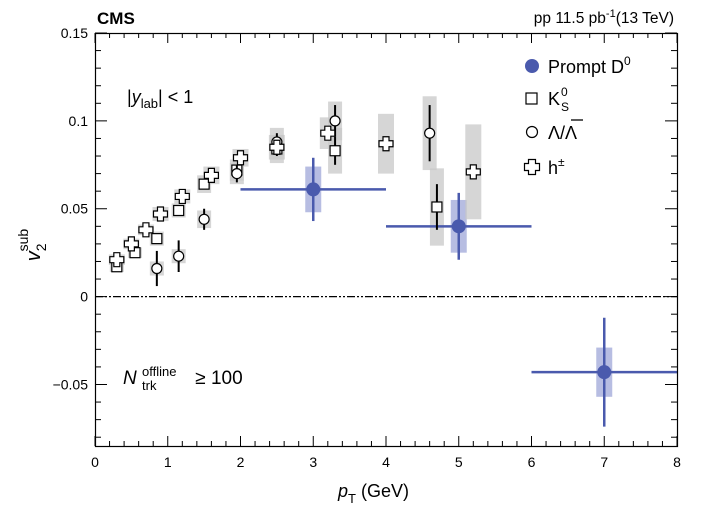 The height and width of the screenshot is (507, 707). What do you see at coordinates (241, 462) in the screenshot?
I see `x-tick-label: 2` at bounding box center [241, 462].